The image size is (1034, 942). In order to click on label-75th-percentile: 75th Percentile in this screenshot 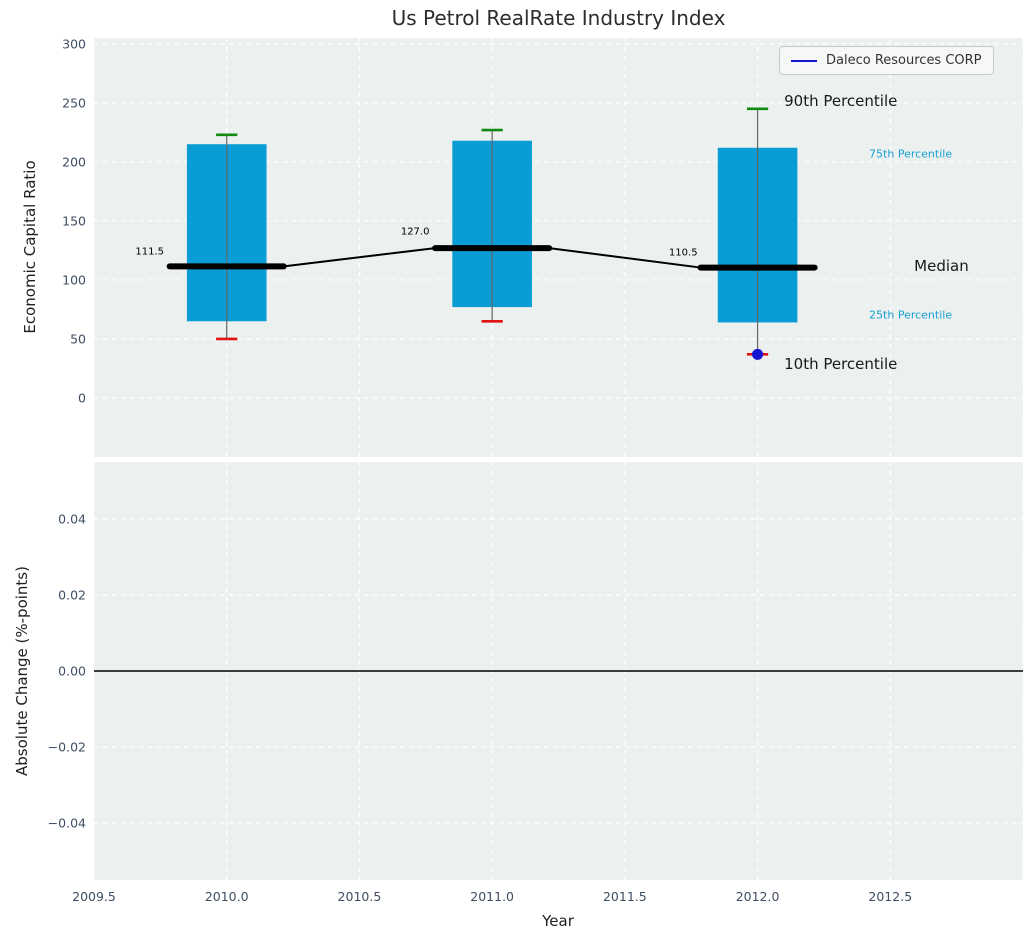, I will do `click(911, 154)`.